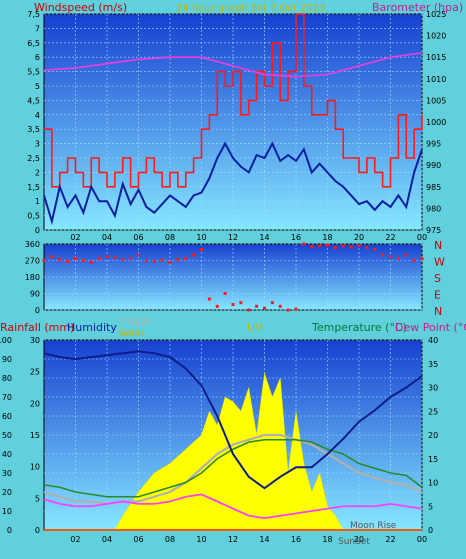  I want to click on baro-y-tick-label: 990, so click(433, 165).